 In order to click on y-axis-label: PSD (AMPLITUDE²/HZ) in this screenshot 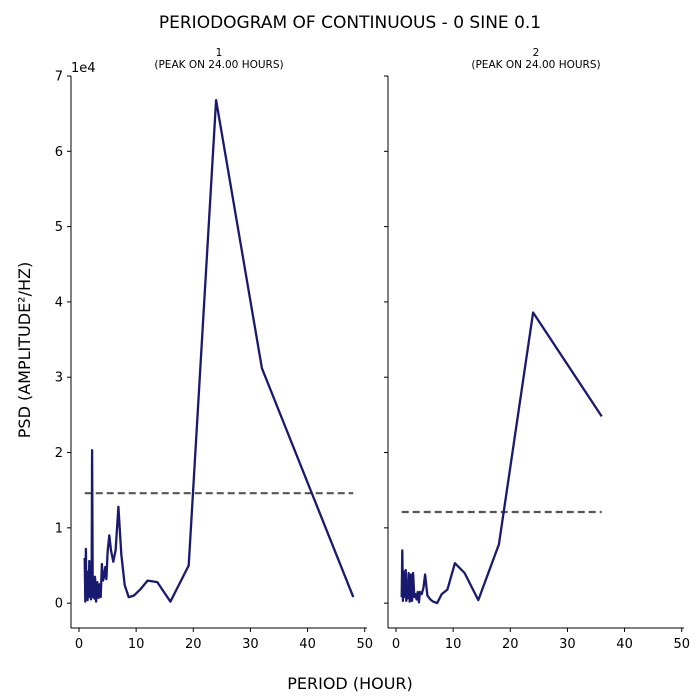, I will do `click(24, 350)`.